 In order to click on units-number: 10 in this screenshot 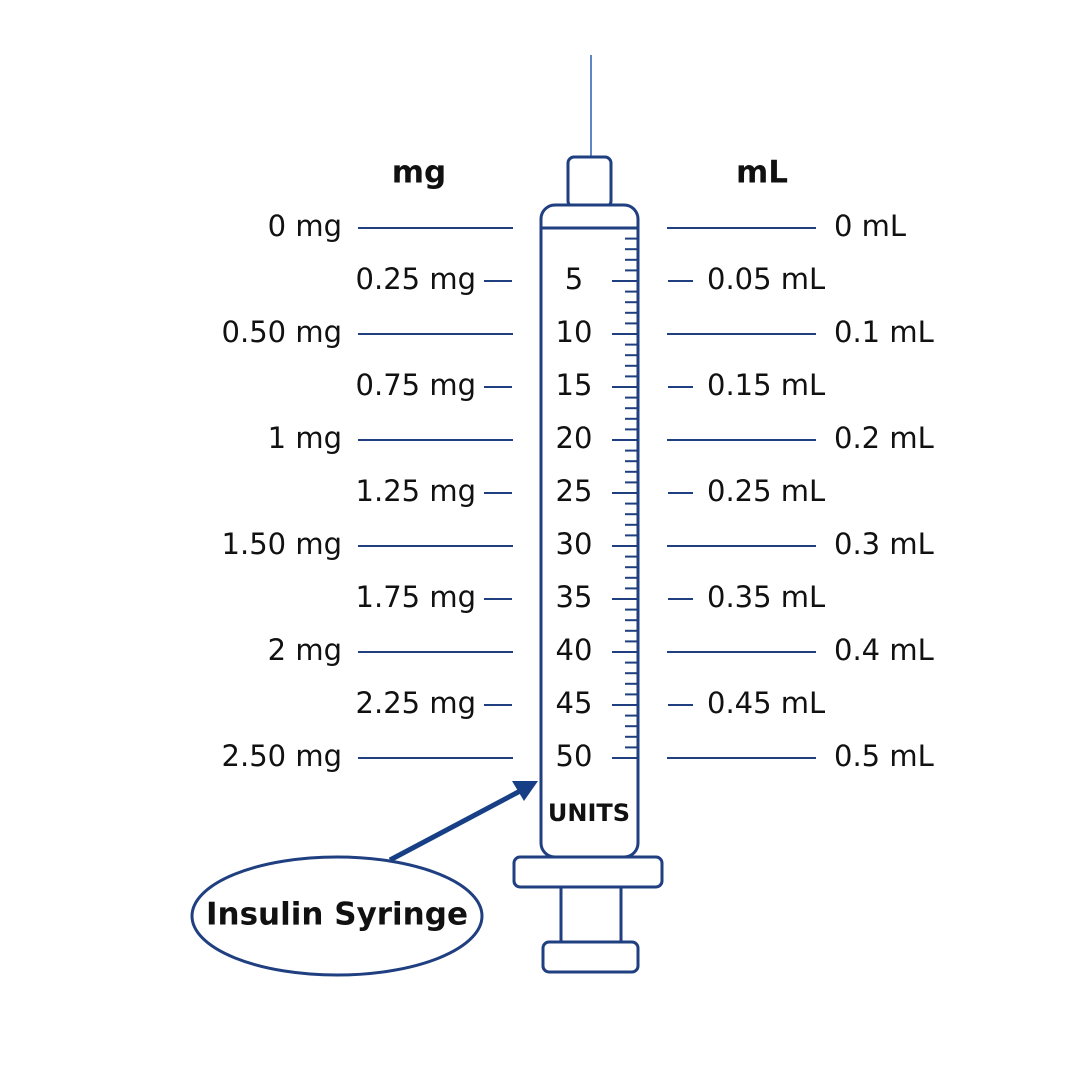, I will do `click(574, 332)`.